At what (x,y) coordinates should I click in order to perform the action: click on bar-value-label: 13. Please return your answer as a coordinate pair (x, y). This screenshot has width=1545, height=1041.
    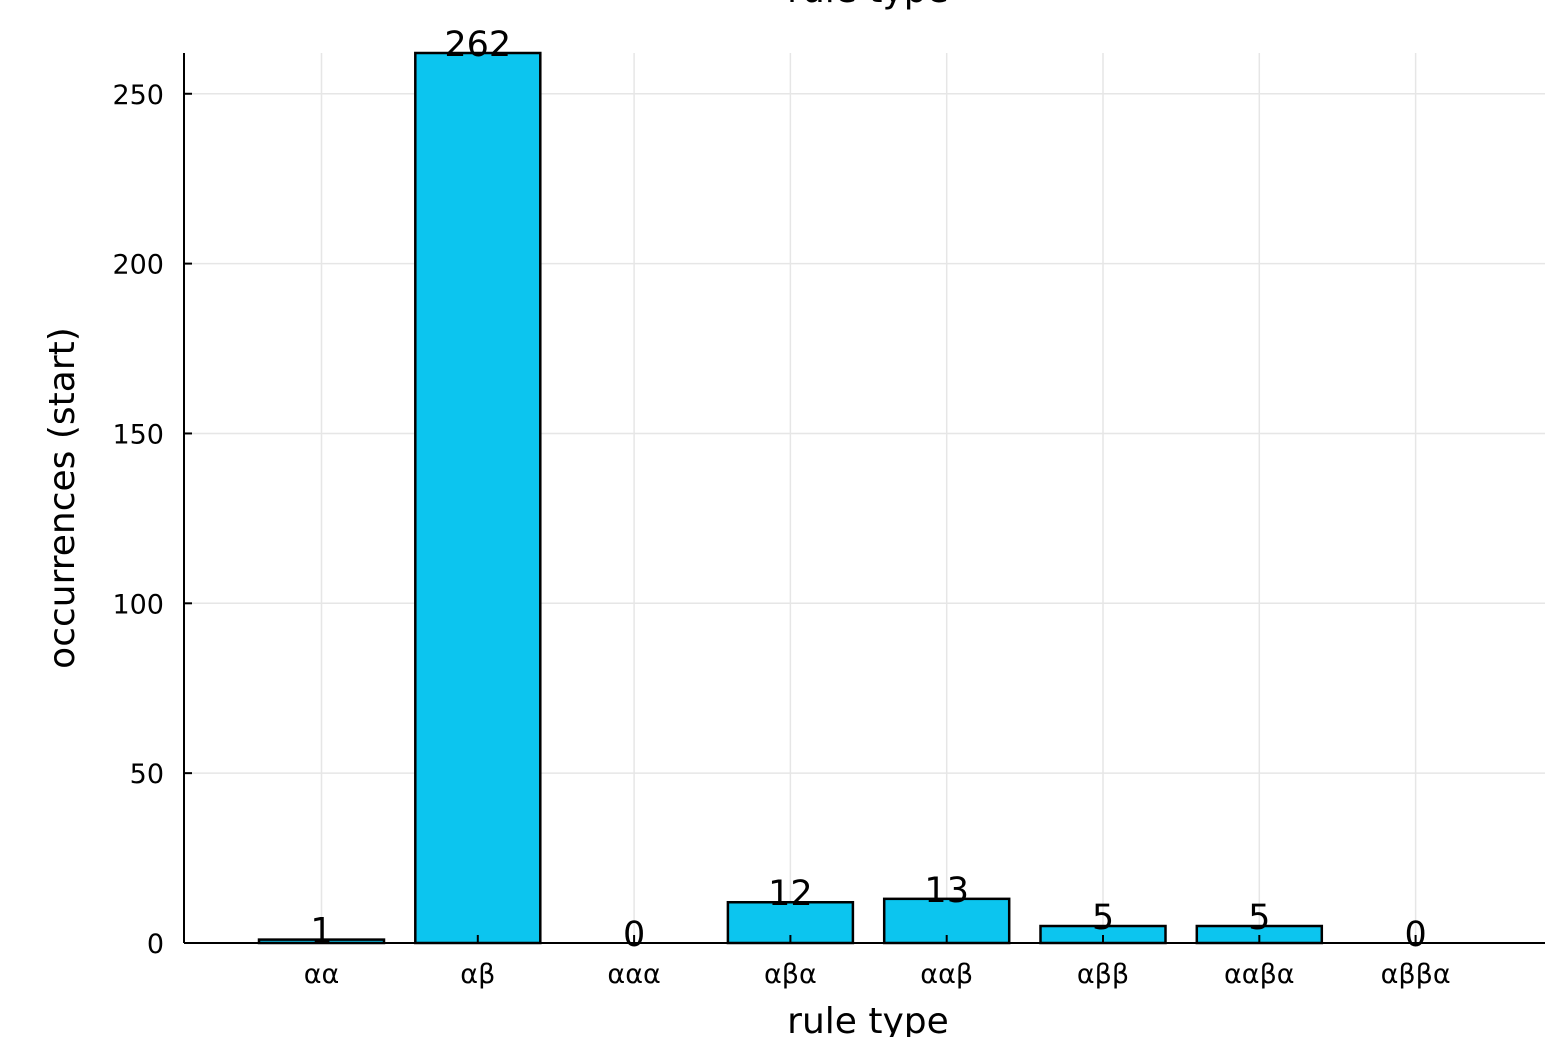
    Looking at the image, I should click on (946, 891).